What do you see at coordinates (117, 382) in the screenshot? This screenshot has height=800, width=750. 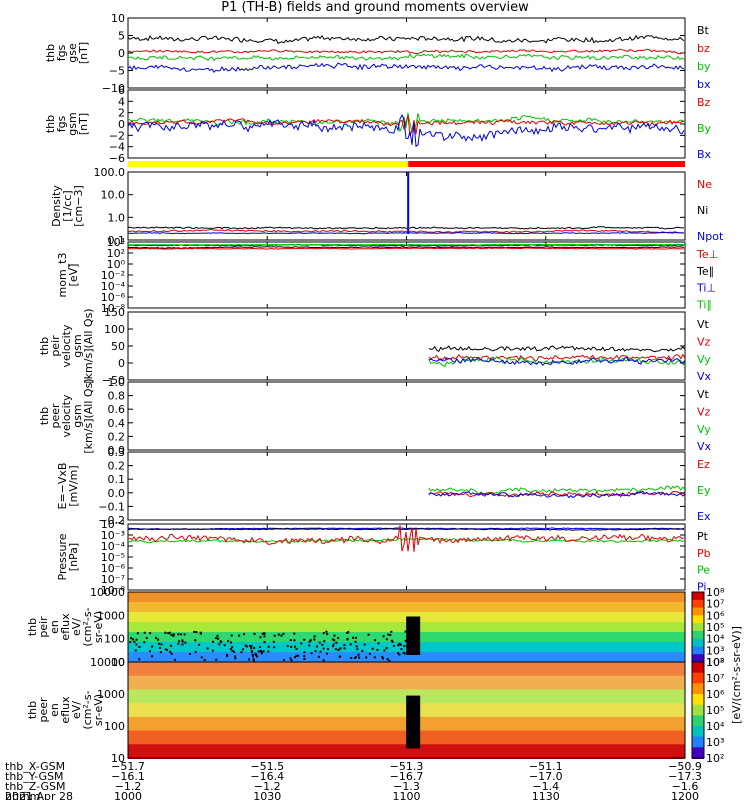 I see `ytick-label-peer_vel: 1.0` at bounding box center [117, 382].